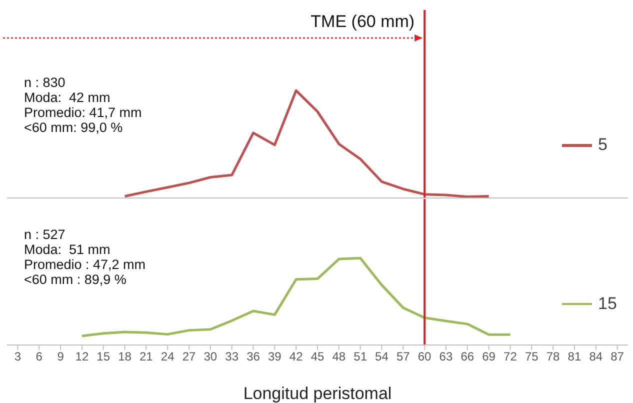 The image size is (633, 403). I want to click on text: n : 830, so click(45, 82).